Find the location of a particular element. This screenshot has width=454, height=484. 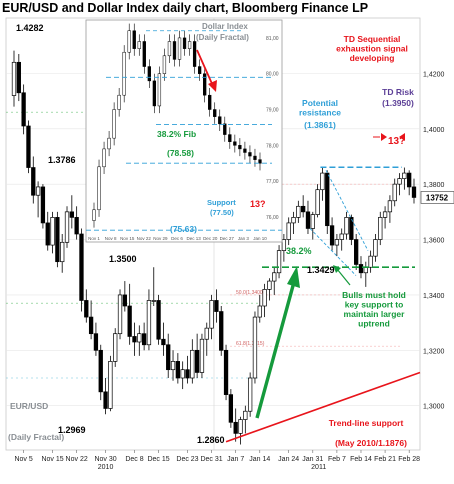

label-resistance-value: (1.3861) is located at coordinates (320, 125).